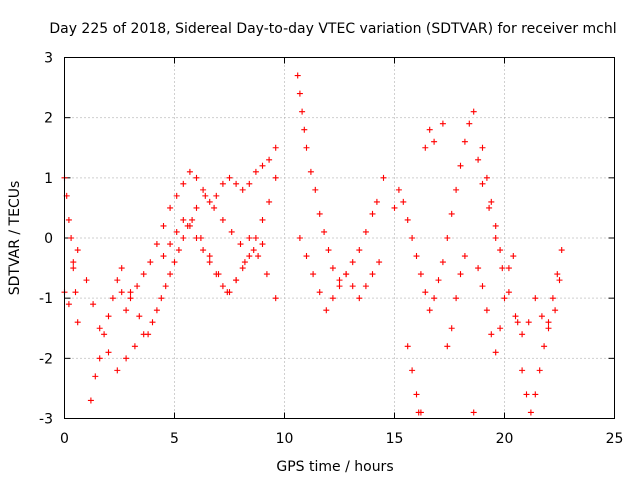  I want to click on x-tick-label: 0, so click(64, 439).